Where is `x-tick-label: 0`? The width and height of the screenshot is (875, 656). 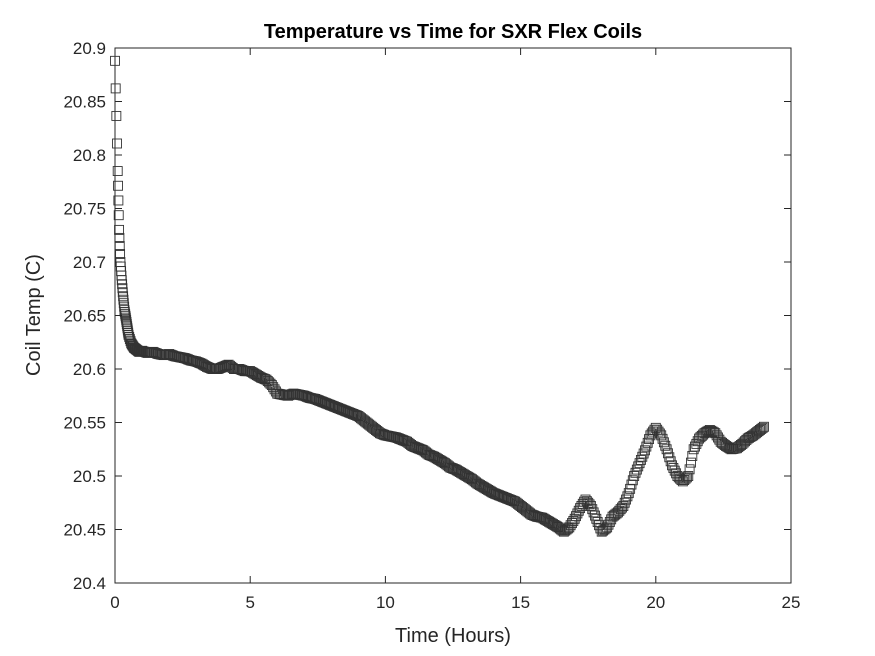 x-tick-label: 0 is located at coordinates (114, 602).